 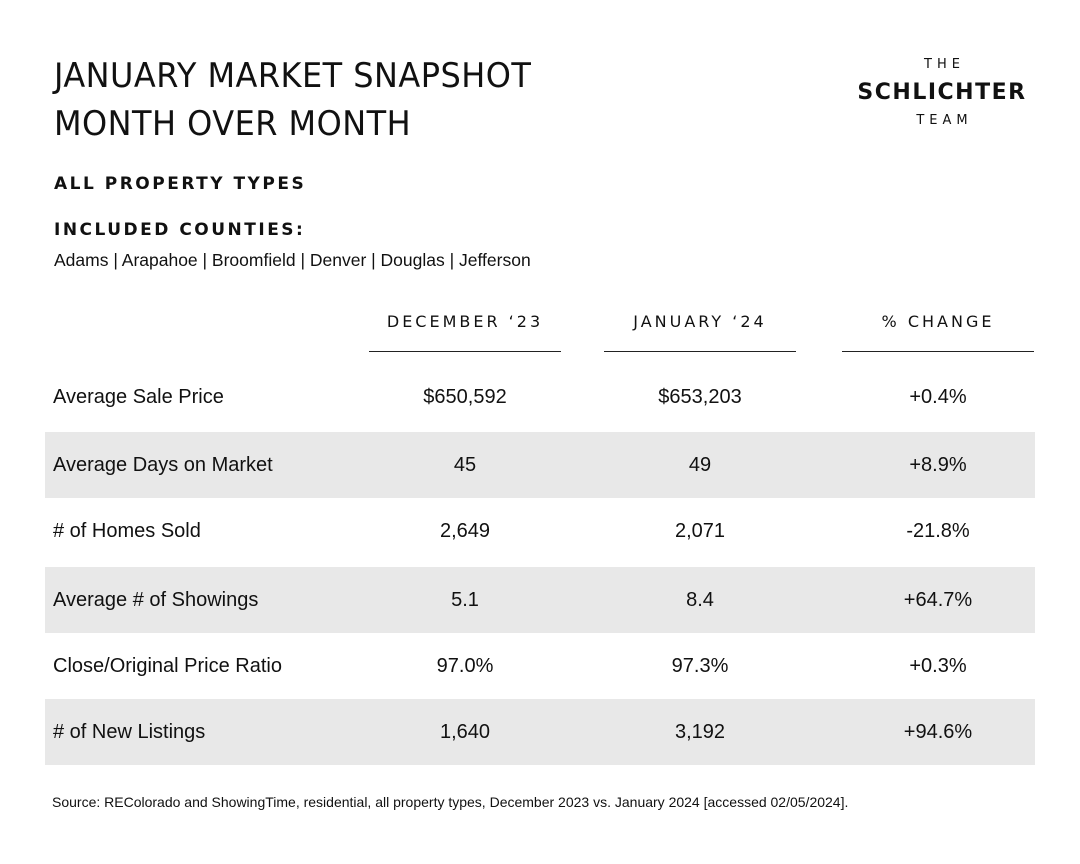 What do you see at coordinates (540, 531) in the screenshot?
I see `table-row: # of Homes Sold 2,649 2,071 -21.8%` at bounding box center [540, 531].